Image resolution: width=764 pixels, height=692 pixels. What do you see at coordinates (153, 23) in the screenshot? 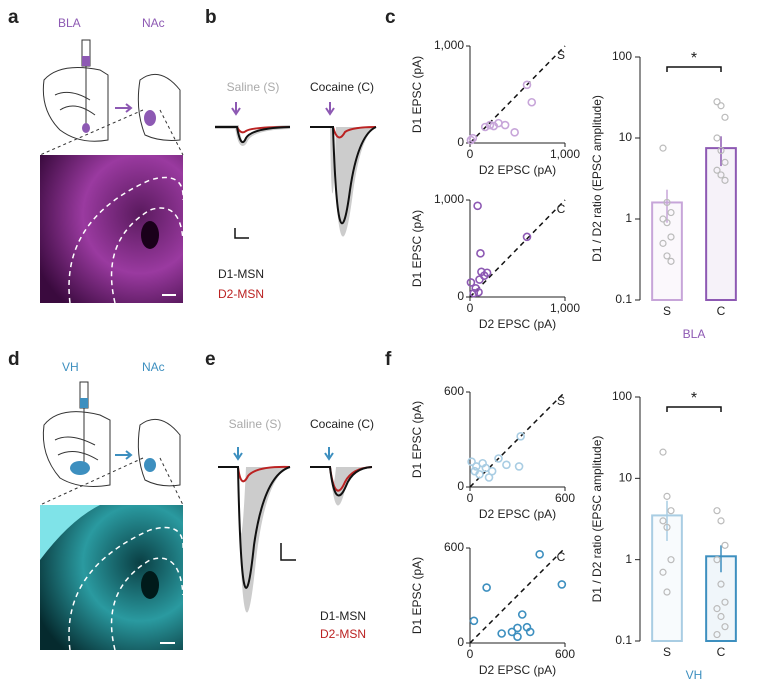
I see `target-label: NAc` at bounding box center [153, 23].